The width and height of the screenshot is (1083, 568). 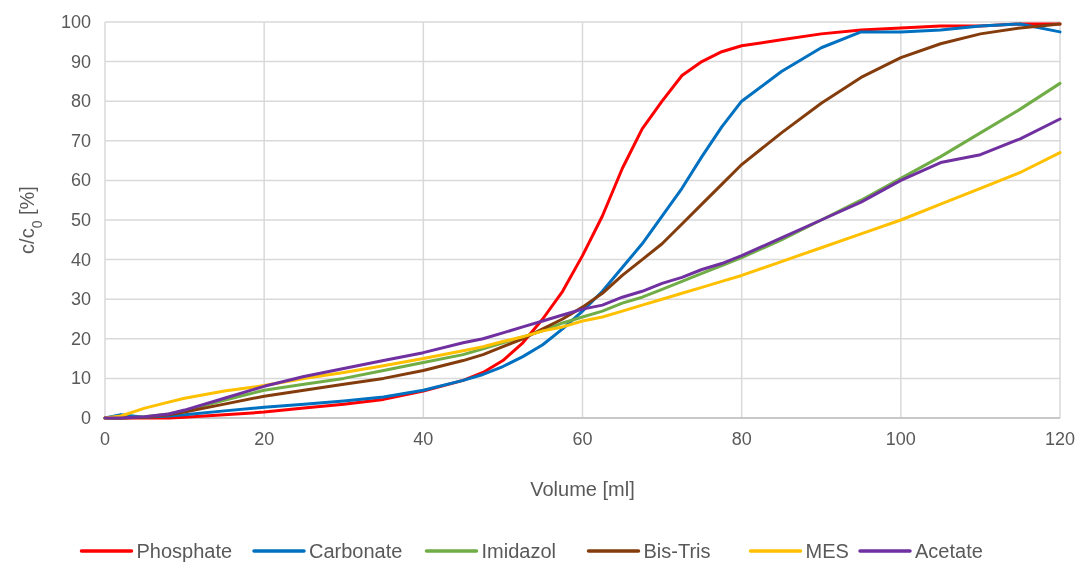 I want to click on legend-label: Phosphate, so click(x=184, y=551).